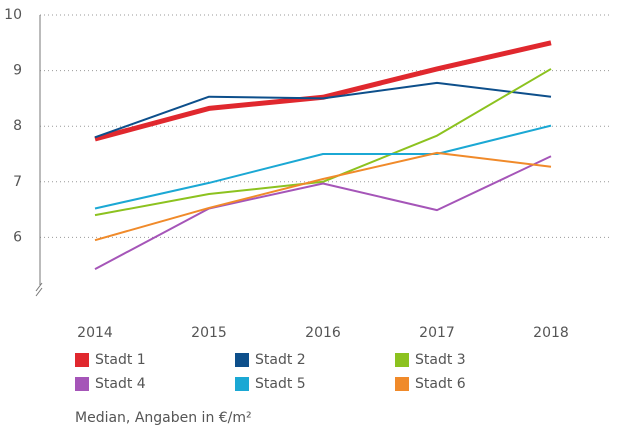 This screenshot has height=432, width=630. What do you see at coordinates (440, 384) in the screenshot?
I see `legend-label: Stadt 6` at bounding box center [440, 384].